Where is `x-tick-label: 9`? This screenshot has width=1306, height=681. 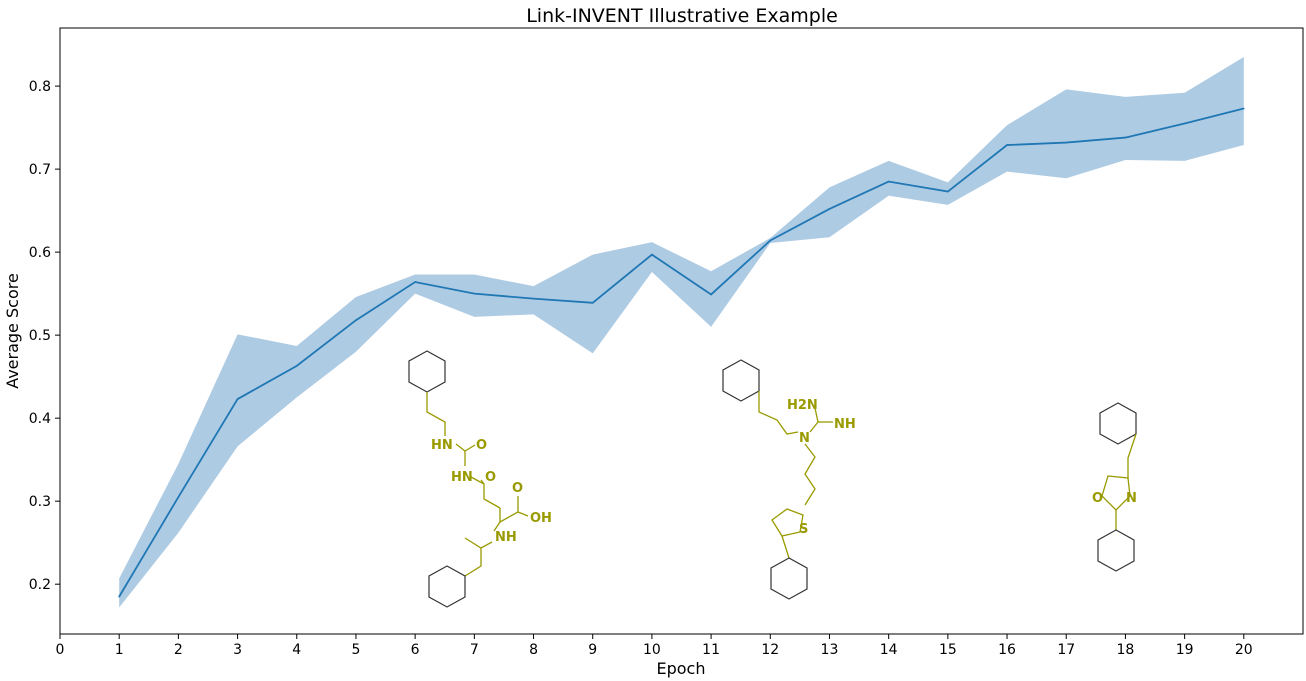
x-tick-label: 9 is located at coordinates (592, 650).